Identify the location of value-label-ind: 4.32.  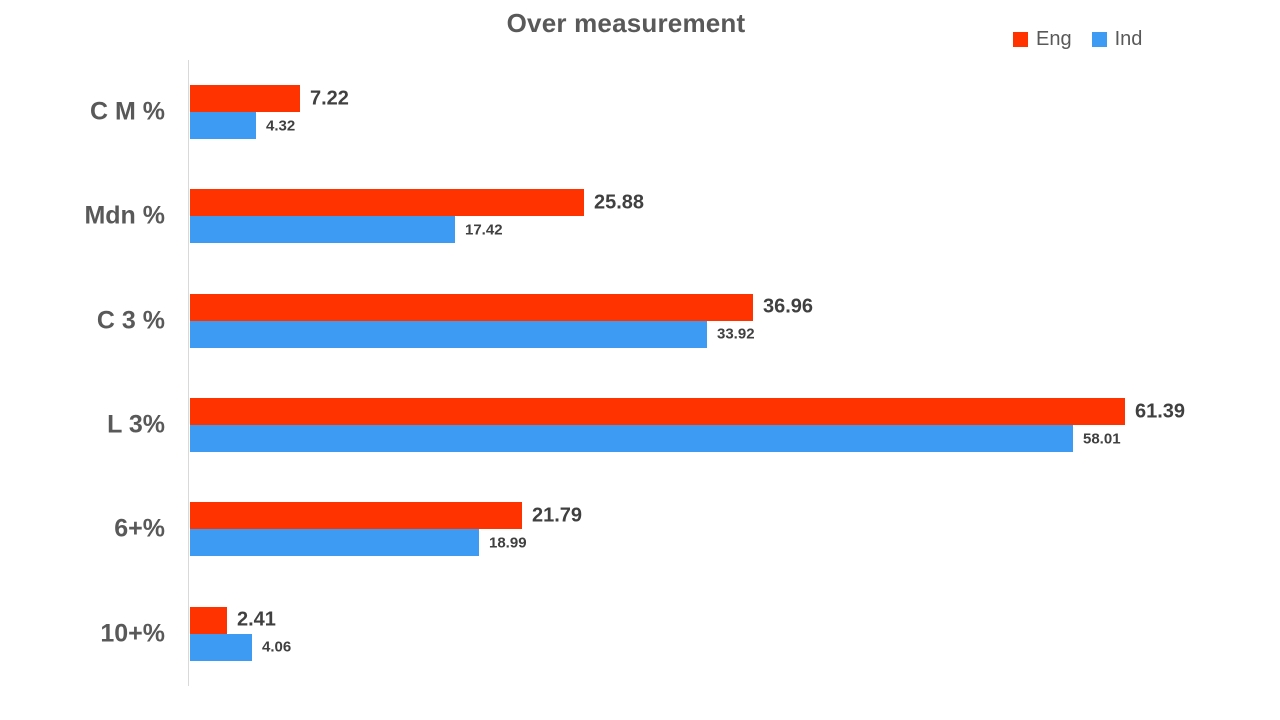
(281, 126).